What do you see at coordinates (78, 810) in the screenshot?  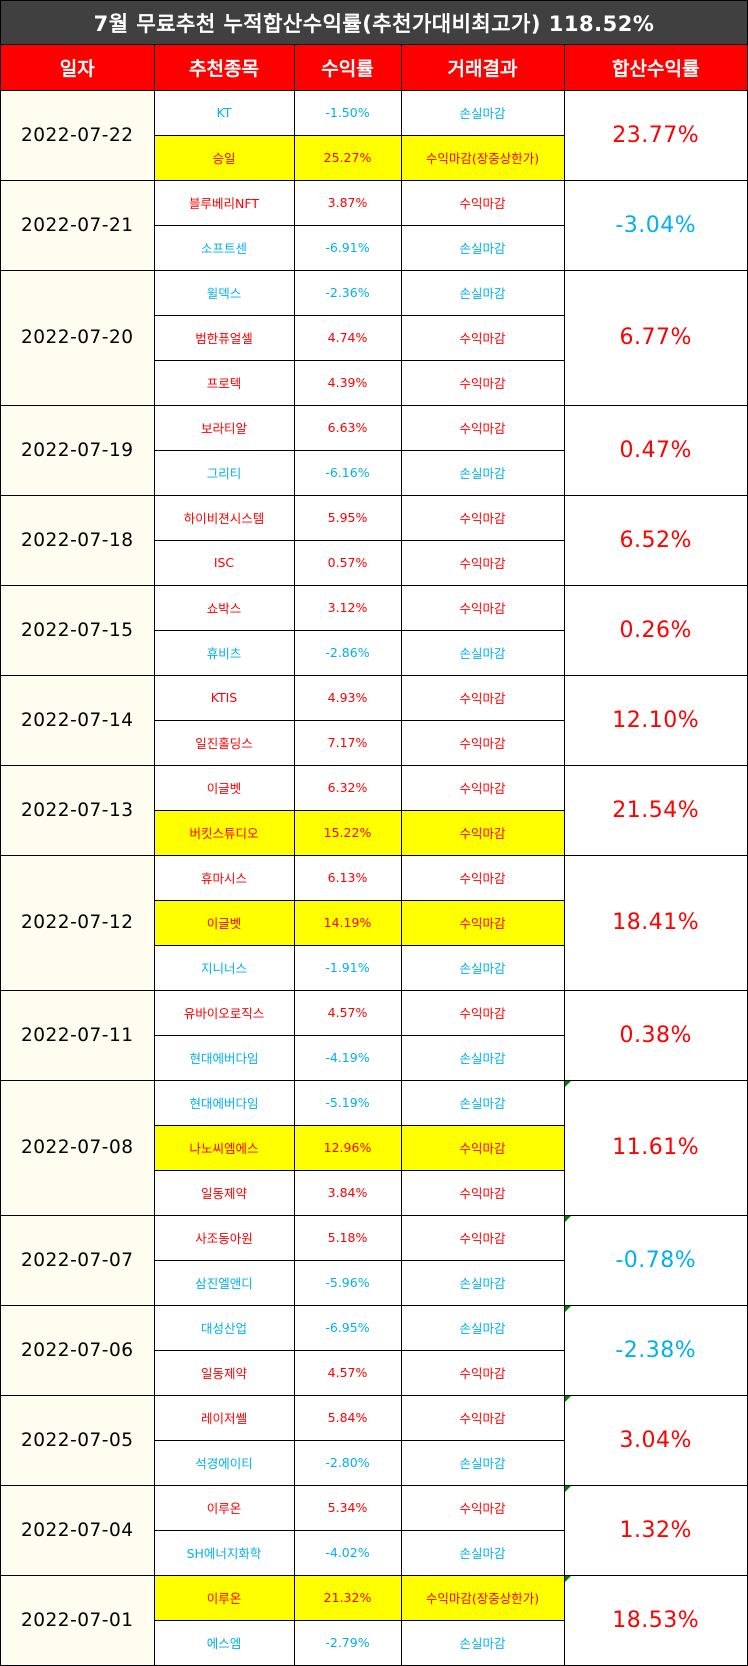 I see `date-cell: 2022-07-13` at bounding box center [78, 810].